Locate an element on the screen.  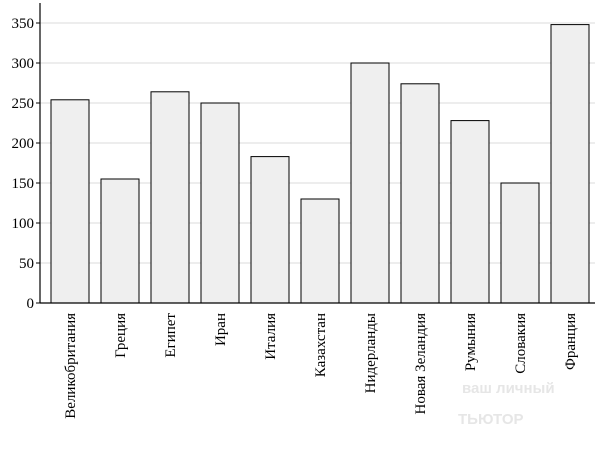
x-tick-label: Великобритания is located at coordinates (71, 366).